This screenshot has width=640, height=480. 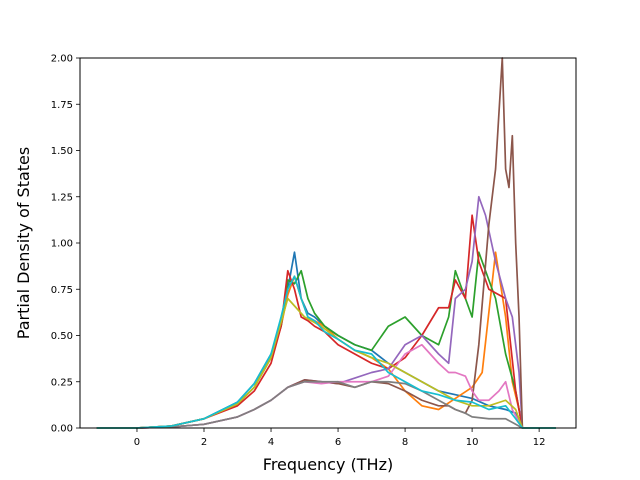 I want to click on y-axis-ticks: 0.00 0.25 0.50 0.75 1.00 1.25 1.50 1.75 2.00, so click(x=65, y=244).